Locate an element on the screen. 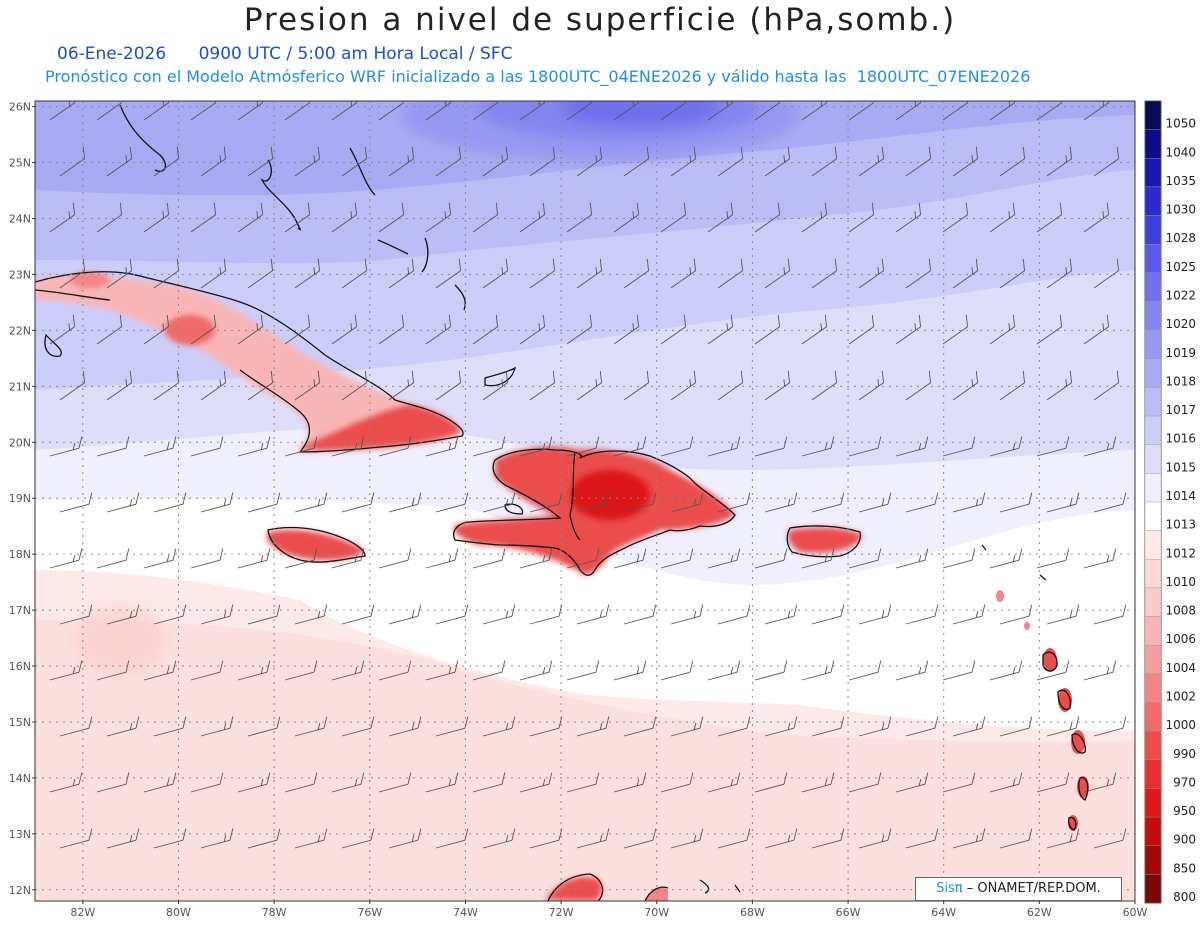 The height and width of the screenshot is (927, 1200). legend-label: 900 is located at coordinates (1184, 840).